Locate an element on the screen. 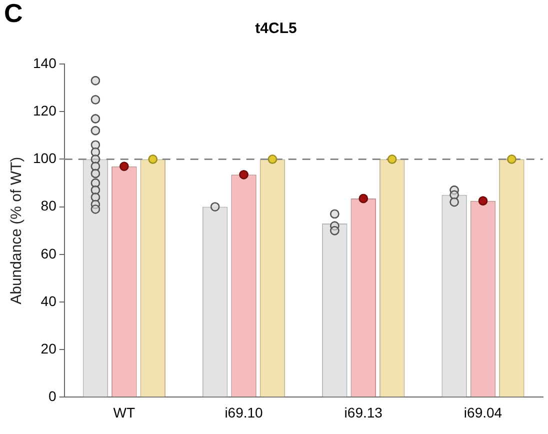 This screenshot has width=548, height=434. y-tick-label: 120 is located at coordinates (45, 110).